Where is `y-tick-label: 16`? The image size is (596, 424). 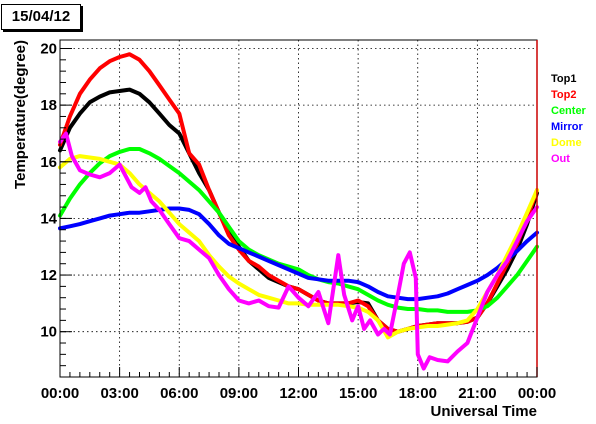 y-tick-label: 16 is located at coordinates (48, 162).